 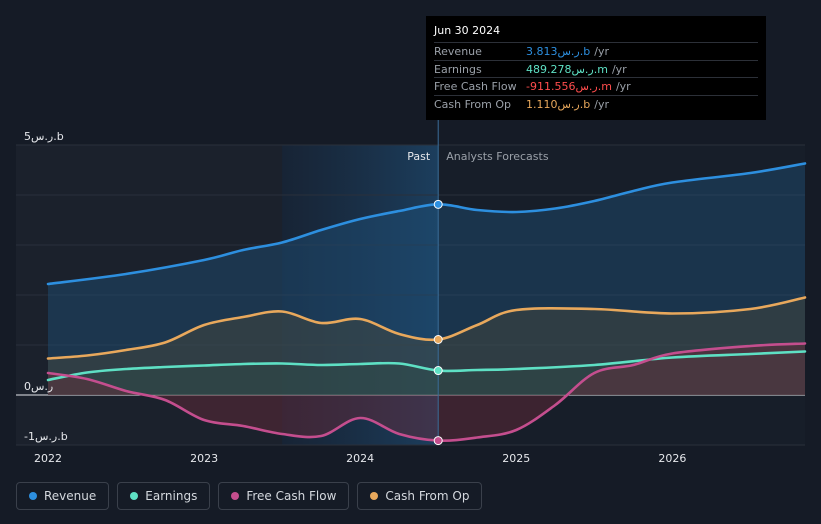 I want to click on tooltip-value: 489.278ر.س.m, so click(x=567, y=69).